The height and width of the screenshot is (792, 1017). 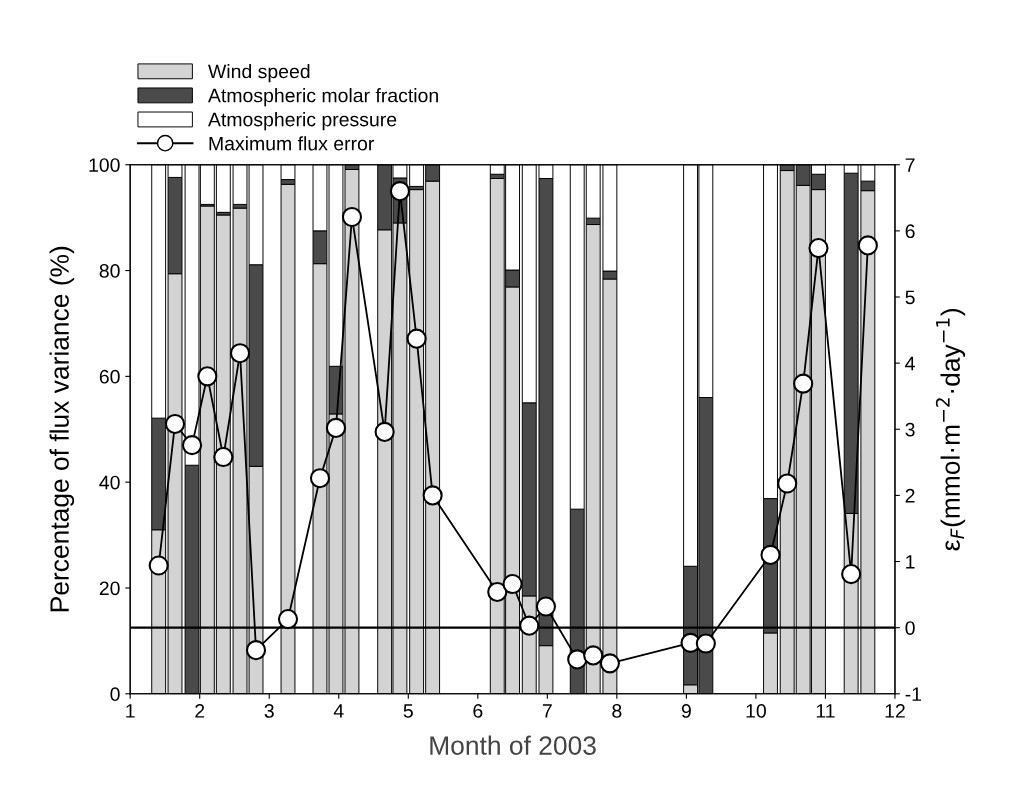 I want to click on y2-tick-label: 7, so click(x=910, y=165).